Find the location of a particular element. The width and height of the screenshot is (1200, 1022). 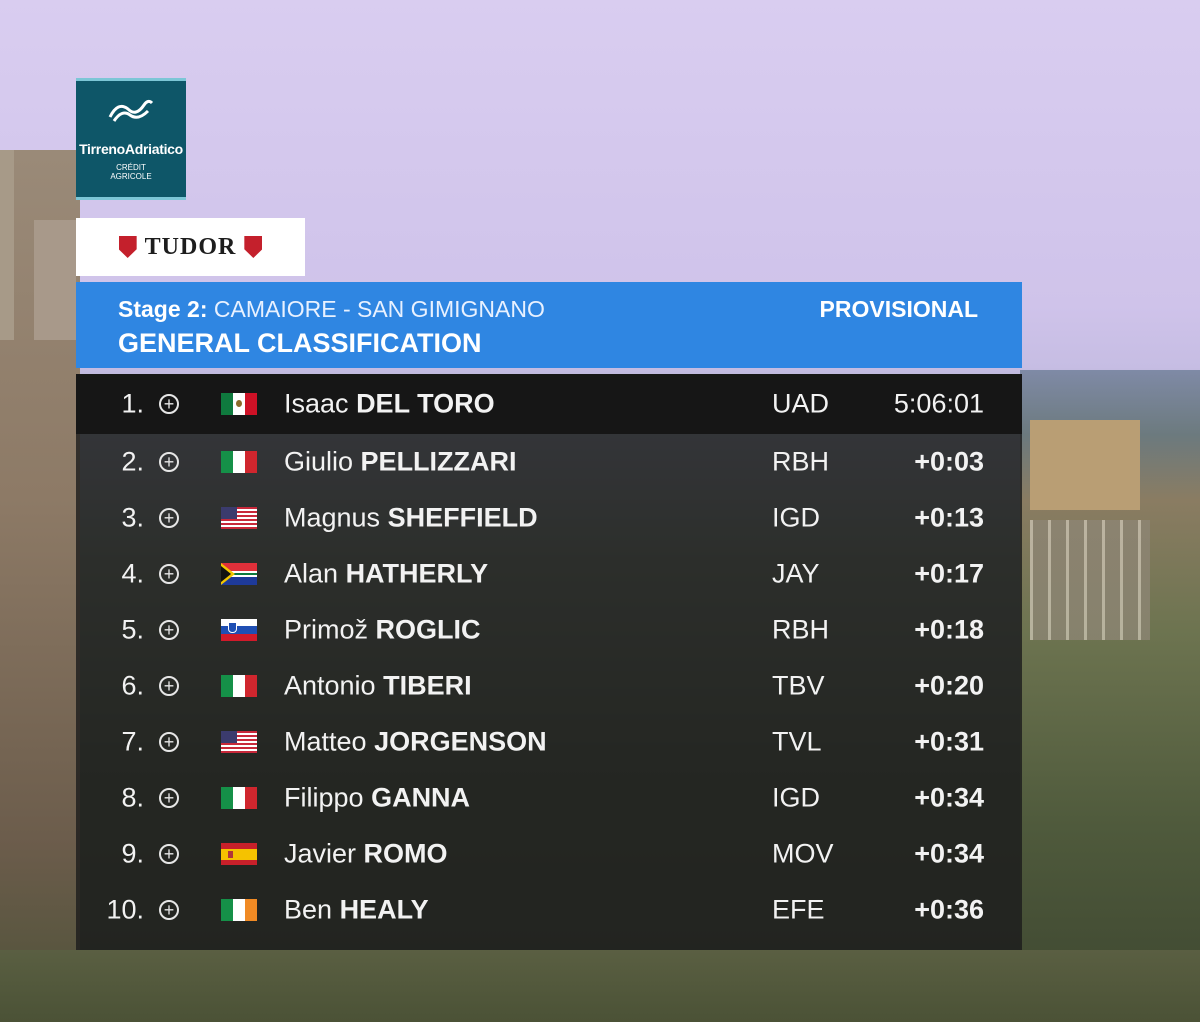

rider-name: Giulio PELLIZZARI is located at coordinates (400, 462).